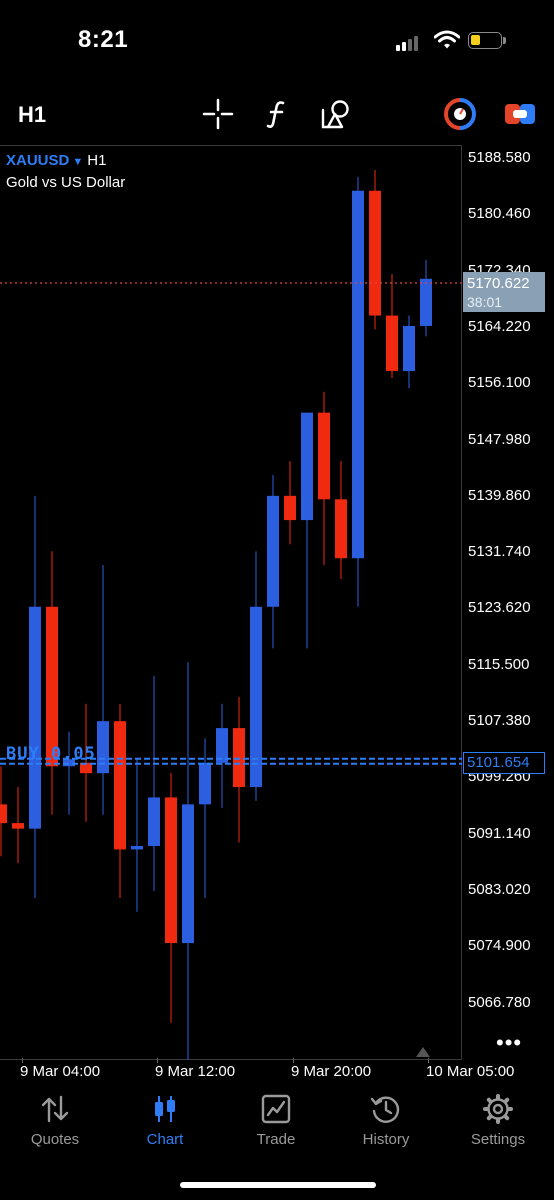  What do you see at coordinates (277, 40) in the screenshot?
I see `status-bar: 8:21` at bounding box center [277, 40].